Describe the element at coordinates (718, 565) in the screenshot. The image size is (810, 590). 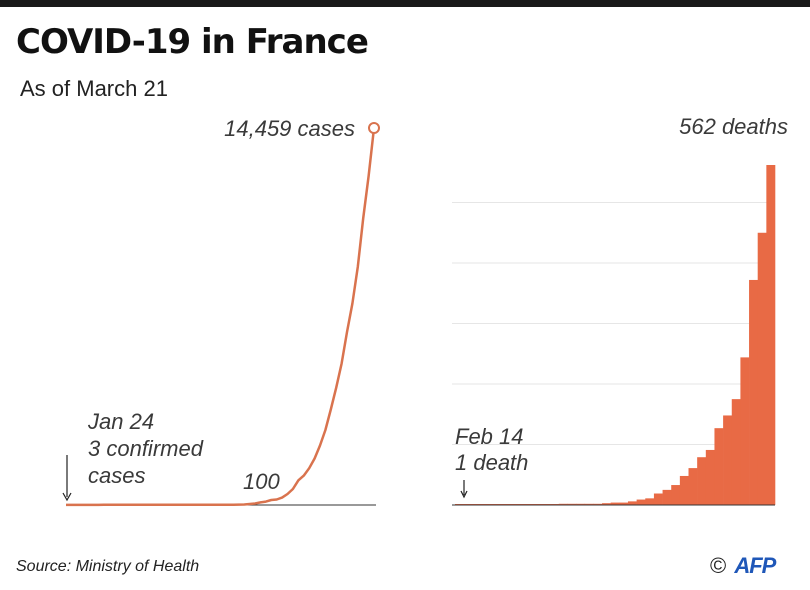
I see `copyright-symbol: ©` at that location.